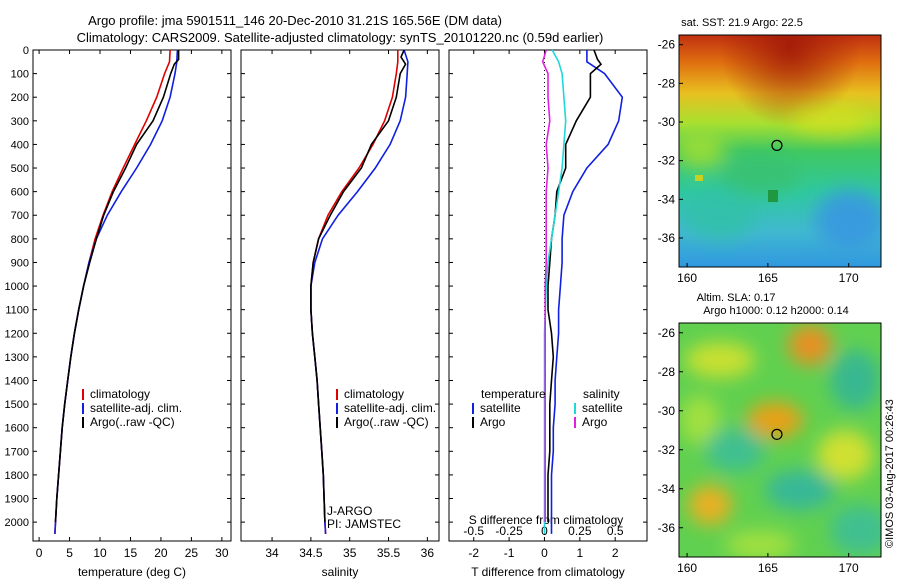  Describe the element at coordinates (890, 473) in the screenshot. I see `imos-credit: ©IMOS 03-Aug-2017 00:26:43` at that location.